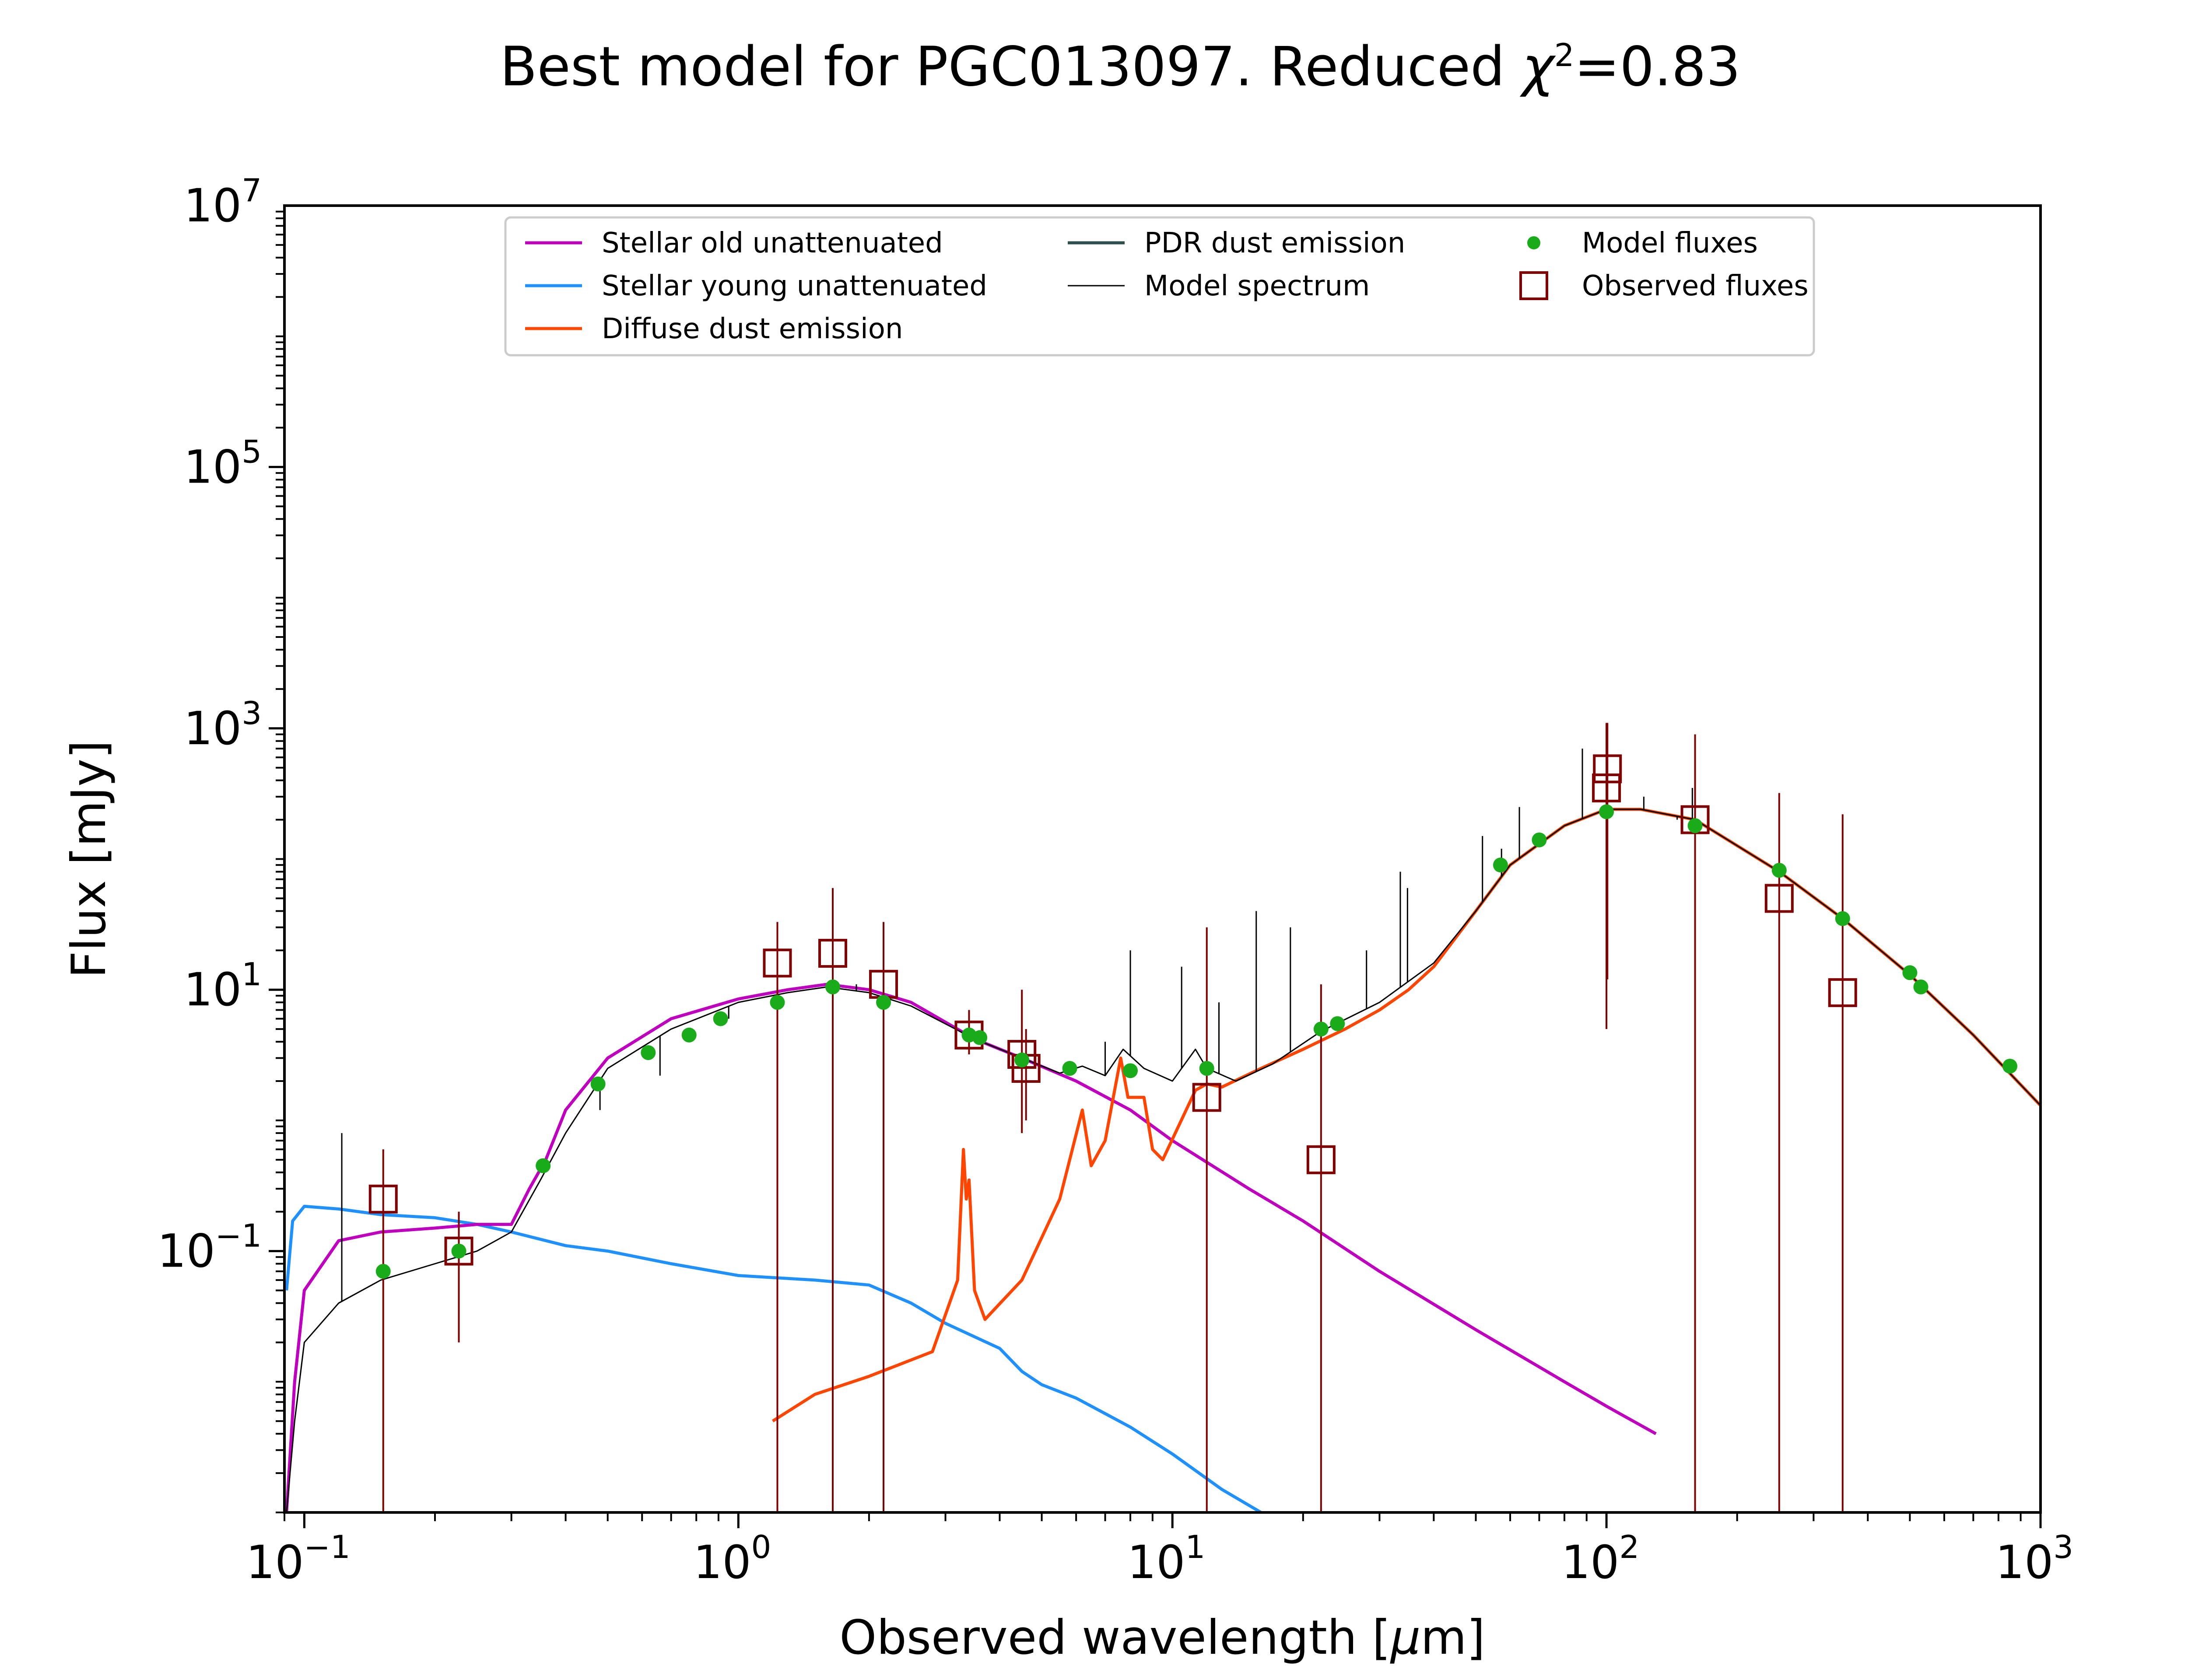 Image resolution: width=2188 pixels, height=1680 pixels. What do you see at coordinates (223, 202) in the screenshot?
I see `y-tick-label: 10⁷` at bounding box center [223, 202].